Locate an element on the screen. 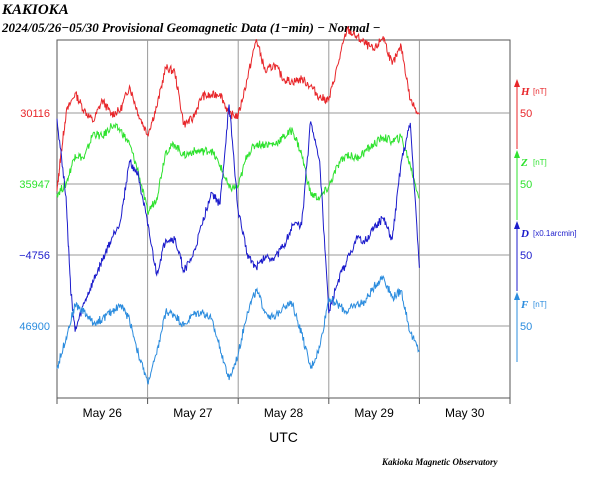 Image resolution: width=590 pixels, height=483 pixels. left-value-d: −4756 is located at coordinates (34, 256).